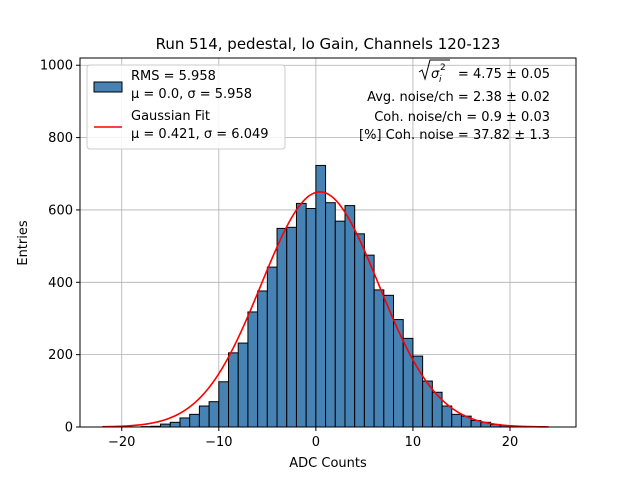 This screenshot has width=640, height=480. What do you see at coordinates (23, 243) in the screenshot?
I see `y-axis-label: Entries` at bounding box center [23, 243].